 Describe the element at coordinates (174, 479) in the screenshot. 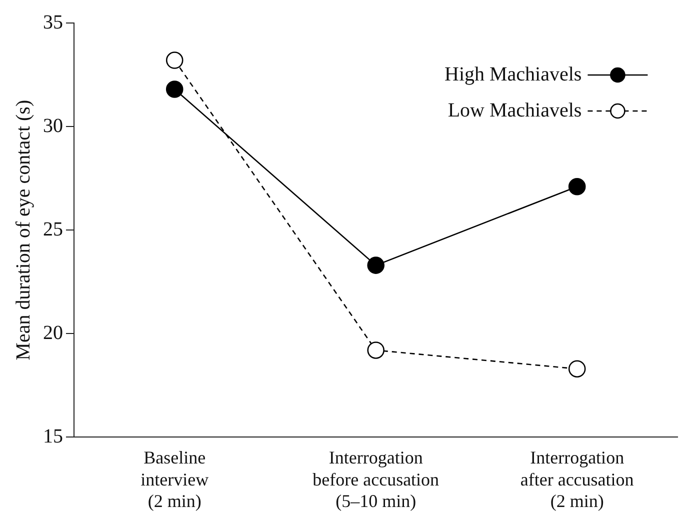

I see `x-tick-label: Baseline interview (2 min)` at that location.